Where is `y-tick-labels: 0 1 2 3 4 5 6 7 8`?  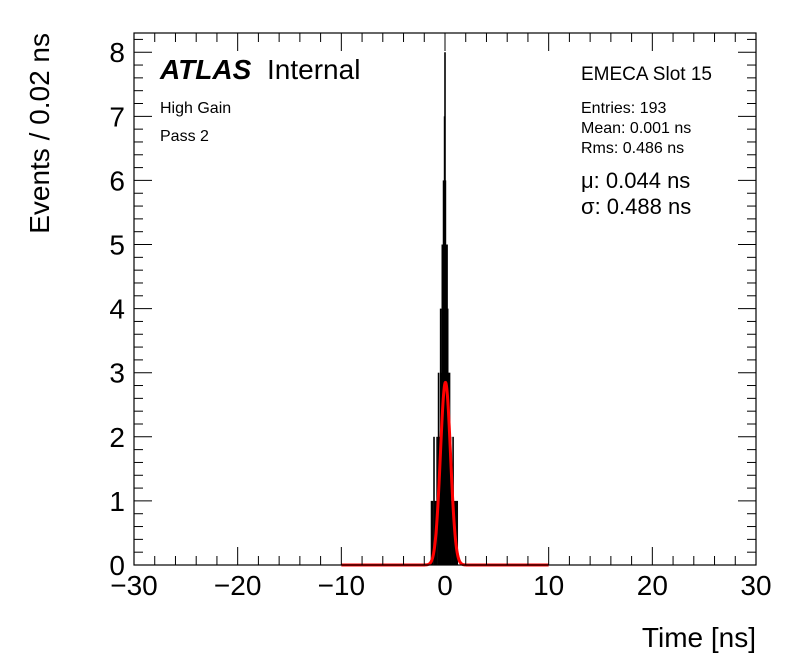 y-tick-labels: 0 1 2 3 4 5 6 7 8 is located at coordinates (117, 309).